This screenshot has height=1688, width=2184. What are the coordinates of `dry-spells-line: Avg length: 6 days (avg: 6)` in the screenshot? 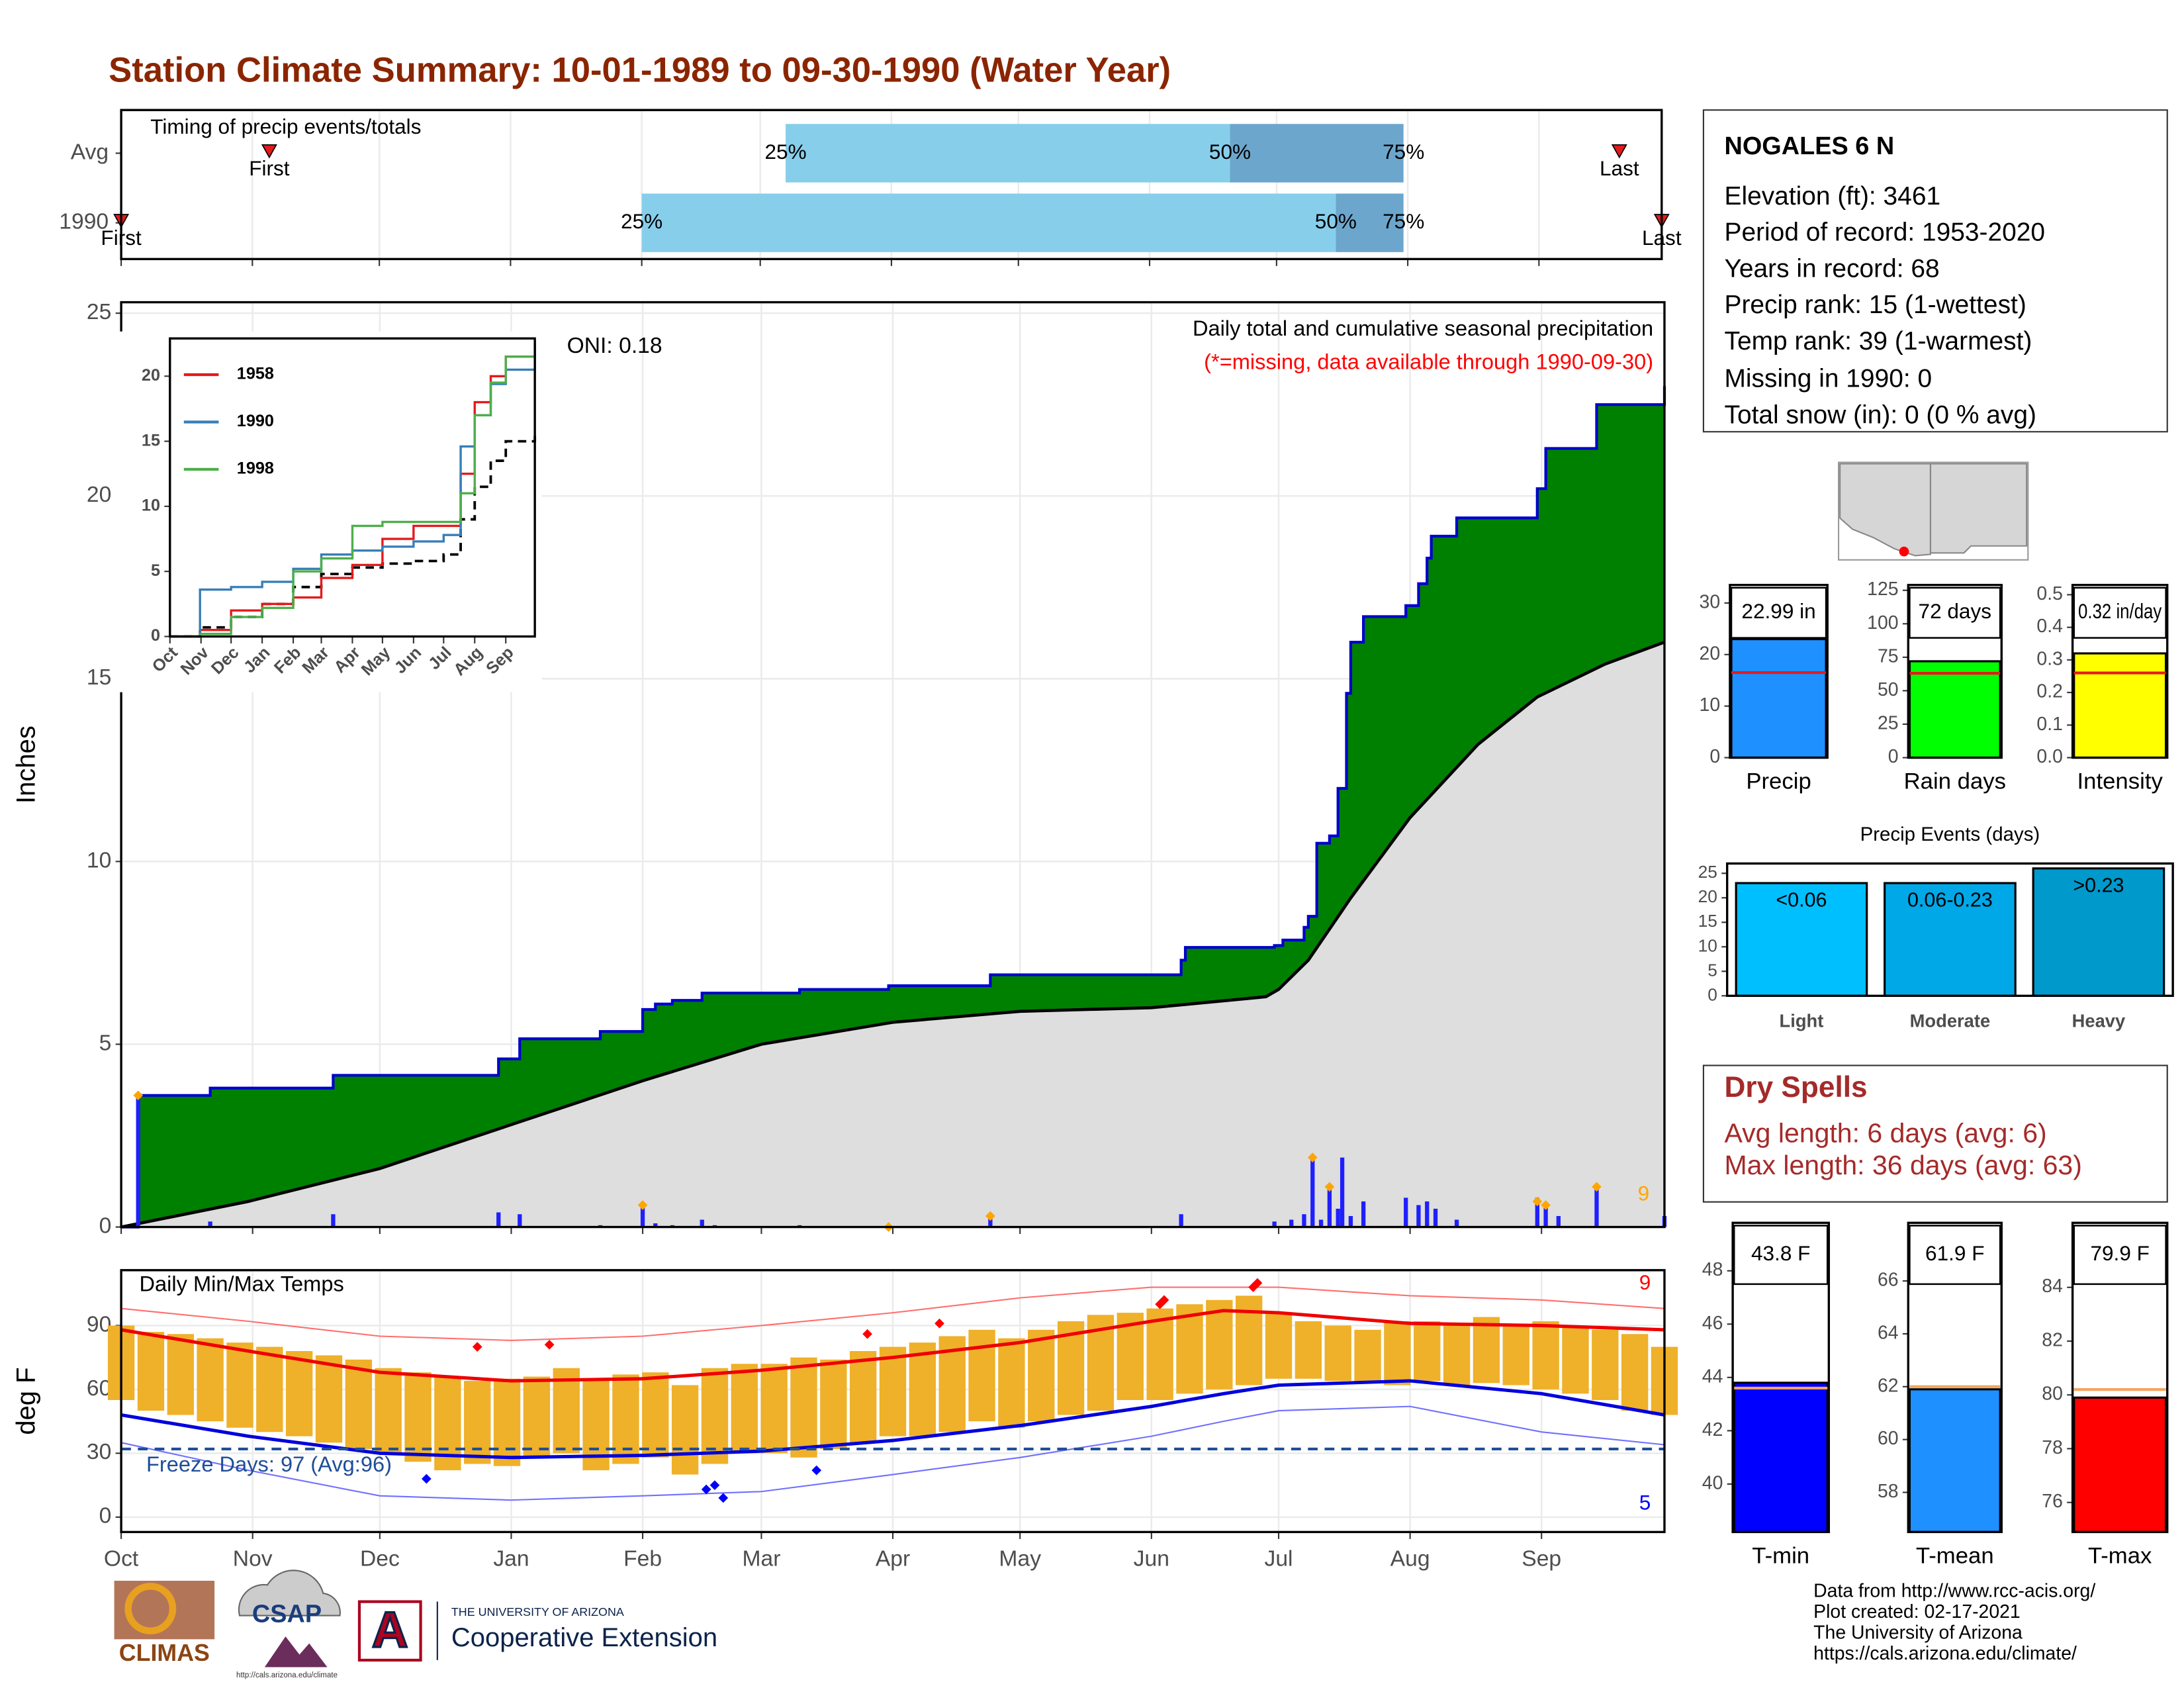 It's located at (1885, 1133).